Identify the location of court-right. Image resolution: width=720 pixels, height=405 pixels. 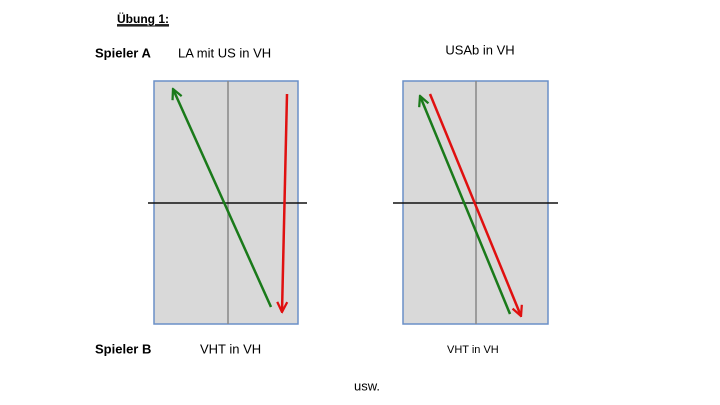
(475, 202).